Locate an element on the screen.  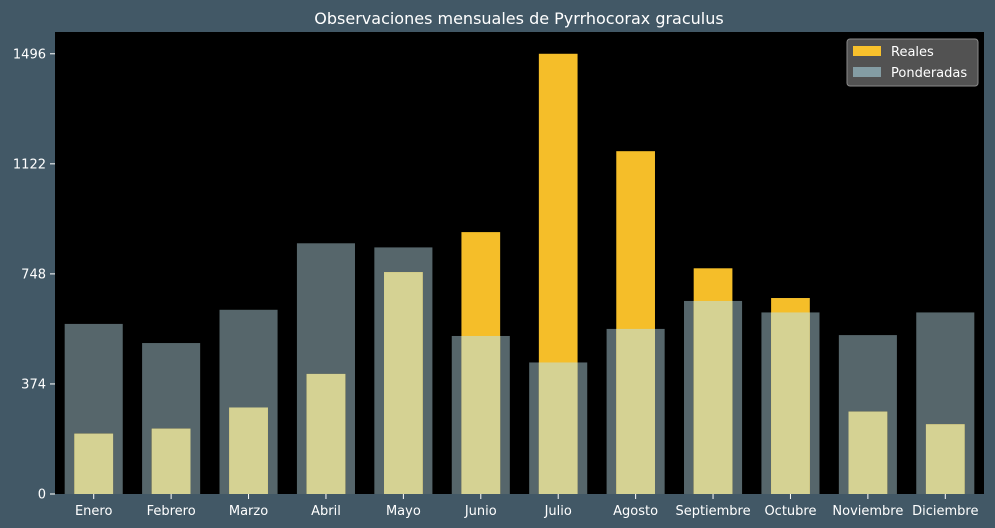
x-tick-label-2: Marzo is located at coordinates (248, 511).